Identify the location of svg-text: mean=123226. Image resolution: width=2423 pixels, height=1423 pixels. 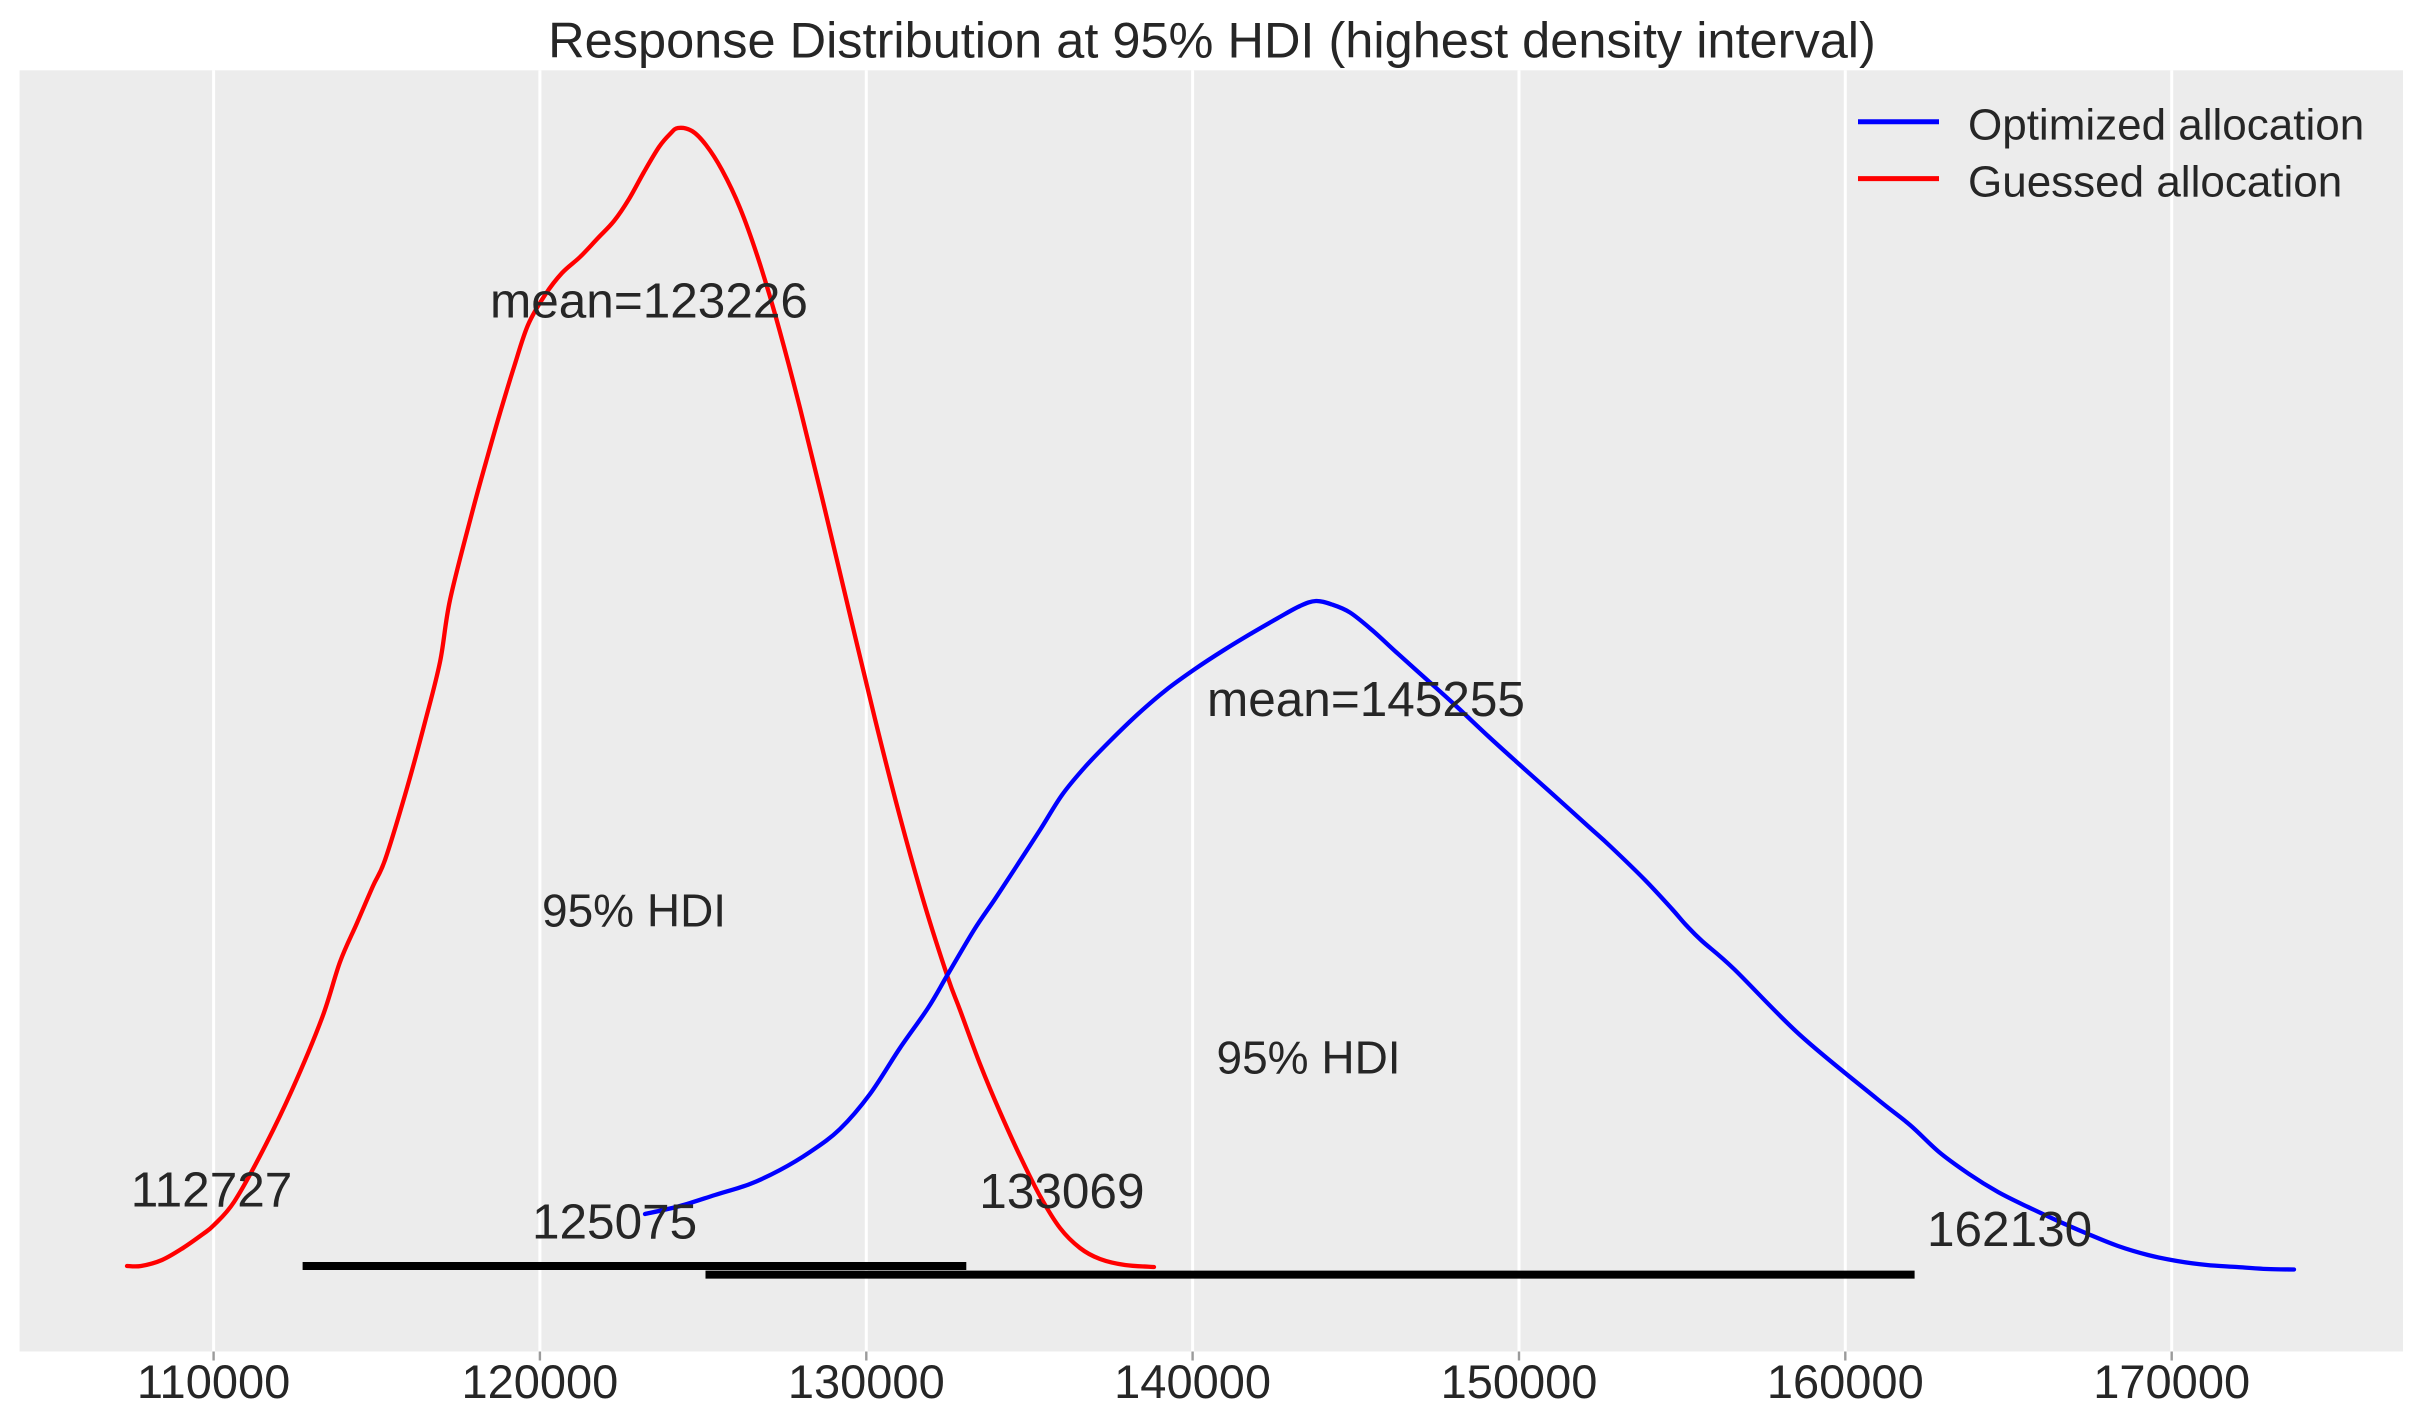
(649, 301).